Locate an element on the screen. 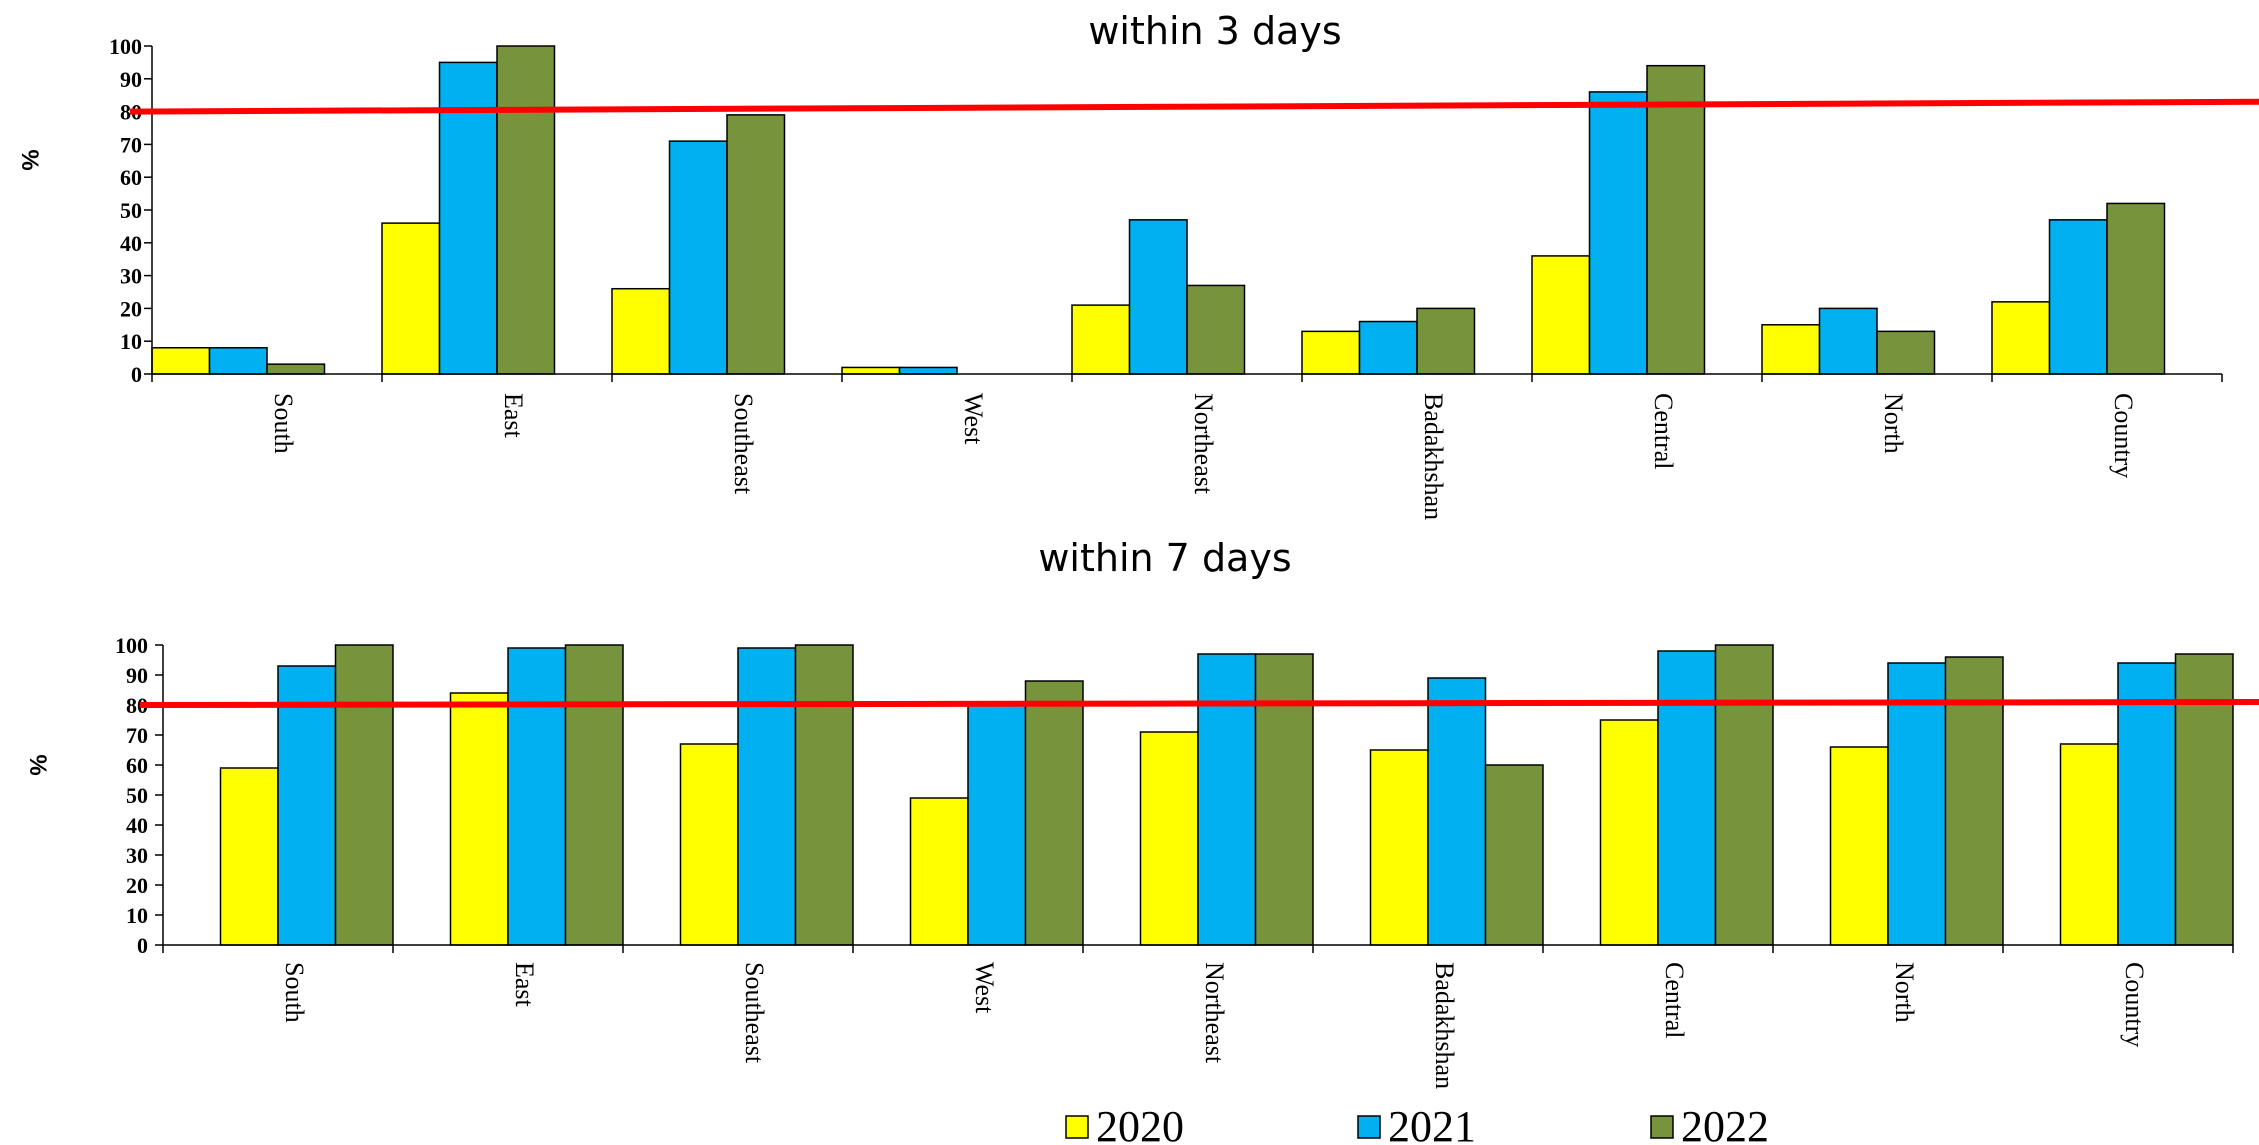 The height and width of the screenshot is (1145, 2259). legend-label: 2022 is located at coordinates (1725, 1123).